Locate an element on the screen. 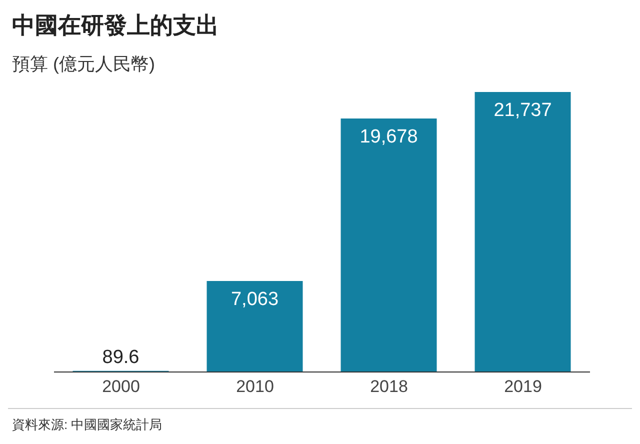 The width and height of the screenshot is (640, 444). data-label: 89.6 is located at coordinates (121, 357).